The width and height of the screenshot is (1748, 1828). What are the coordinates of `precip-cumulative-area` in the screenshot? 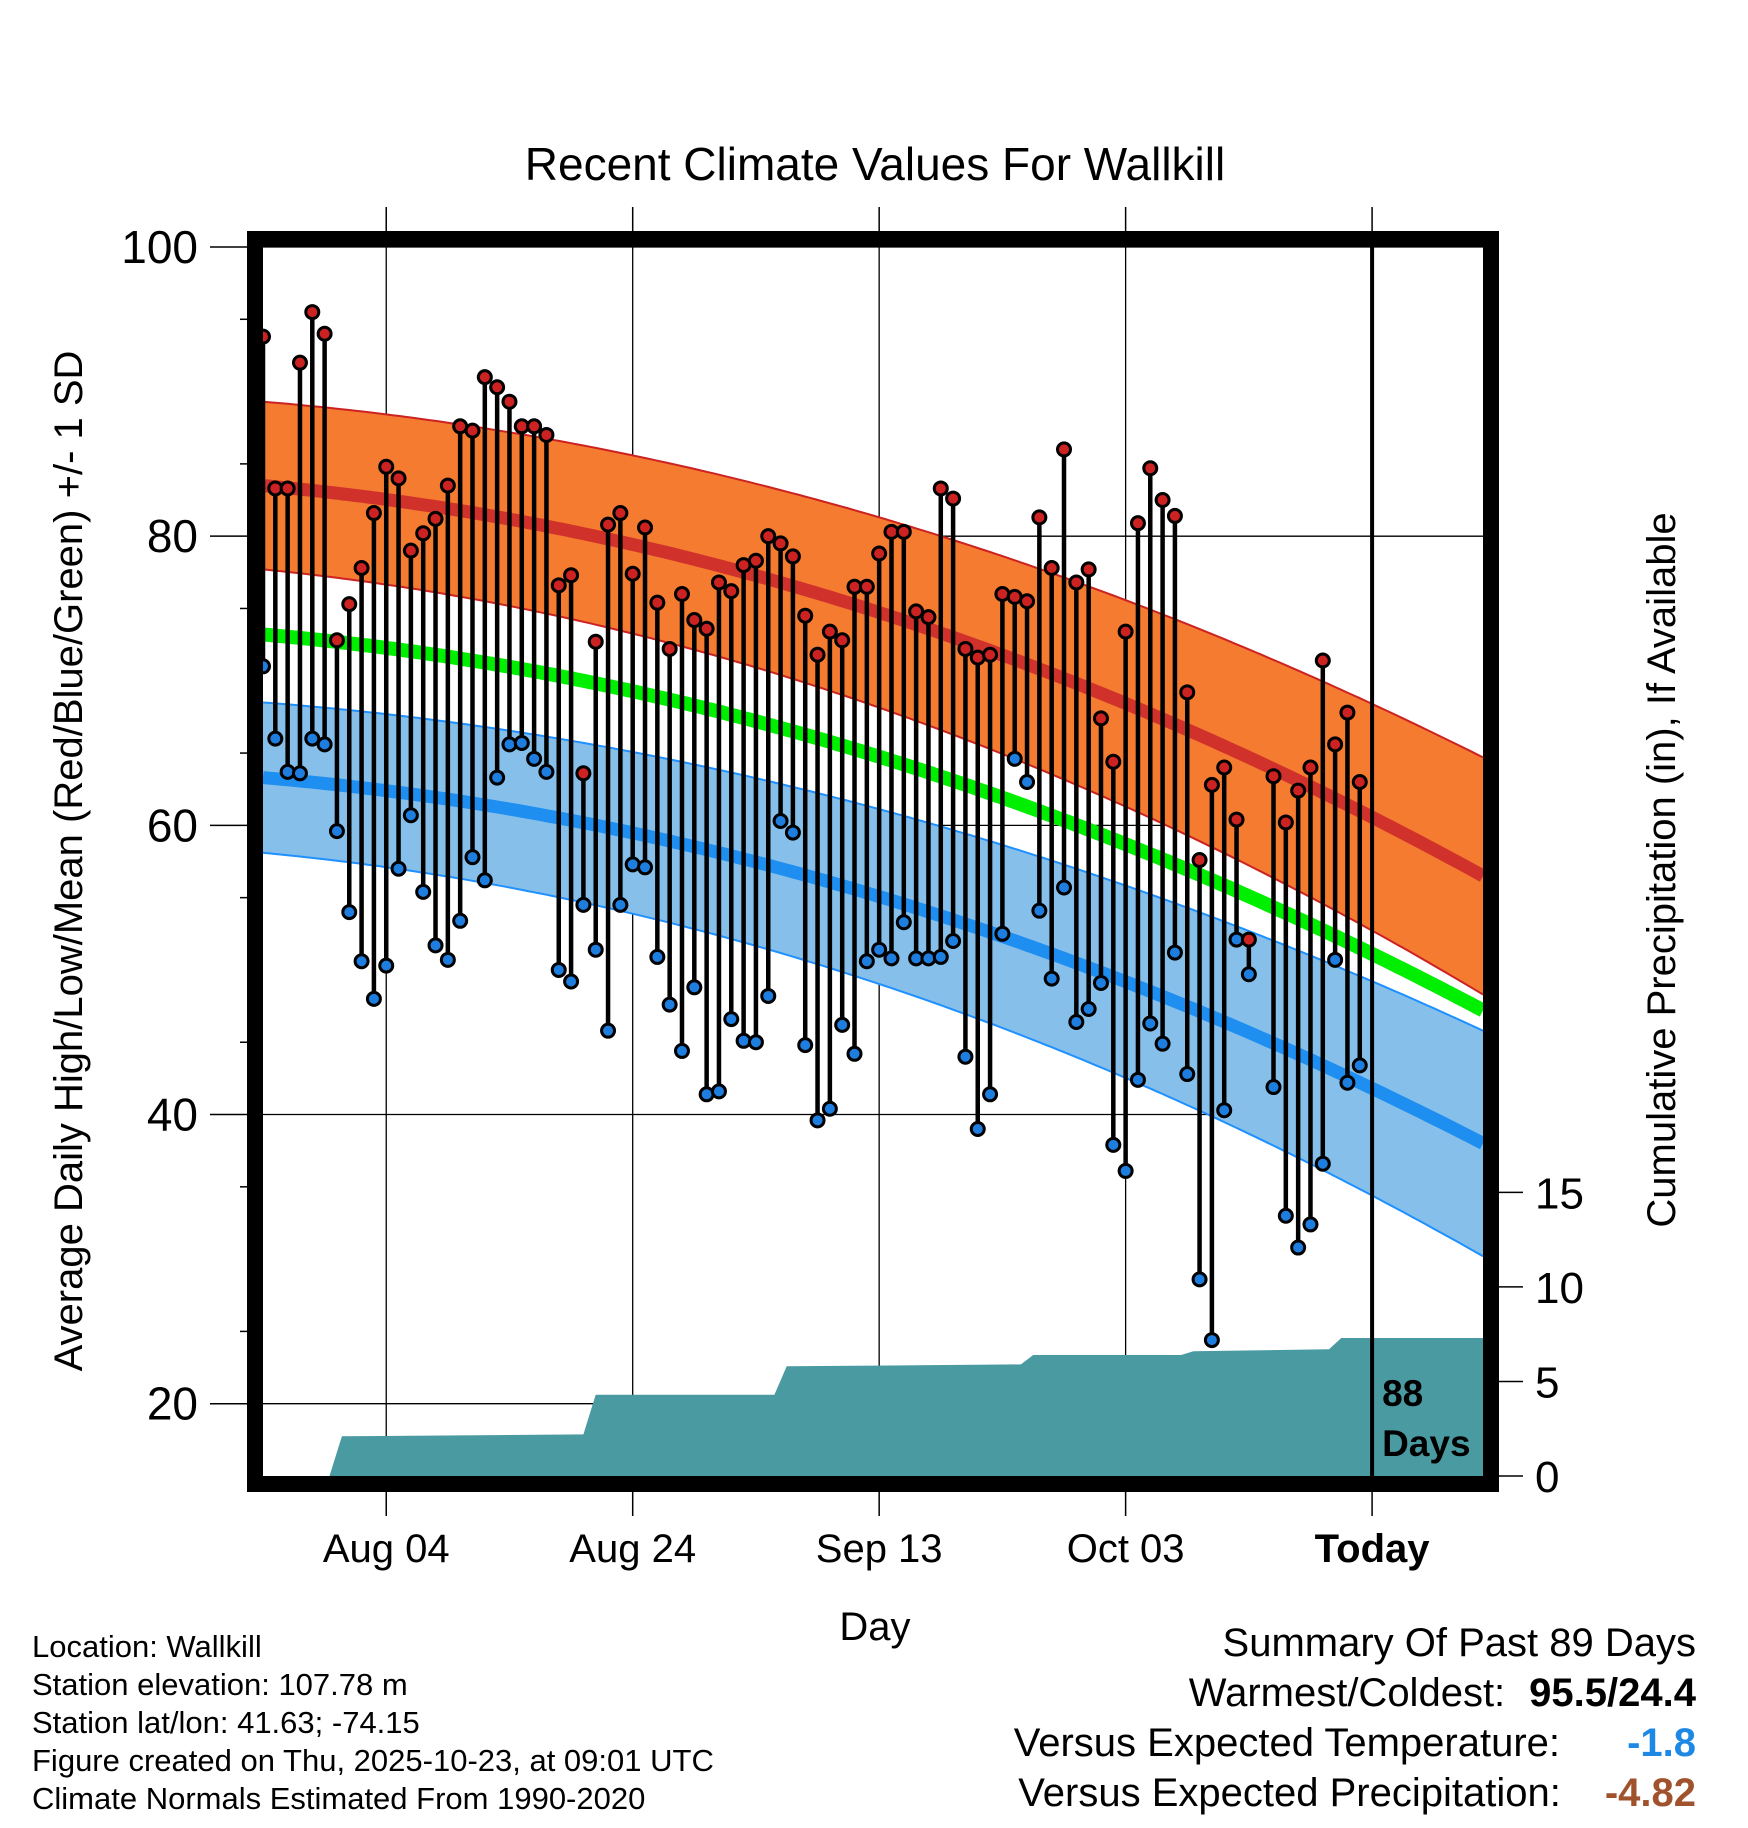 It's located at (906, 1407).